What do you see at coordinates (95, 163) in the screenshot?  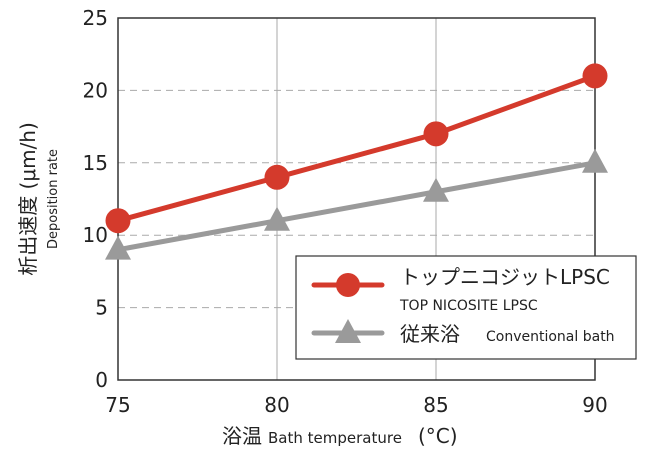 I see `y-tick-label: 15` at bounding box center [95, 163].